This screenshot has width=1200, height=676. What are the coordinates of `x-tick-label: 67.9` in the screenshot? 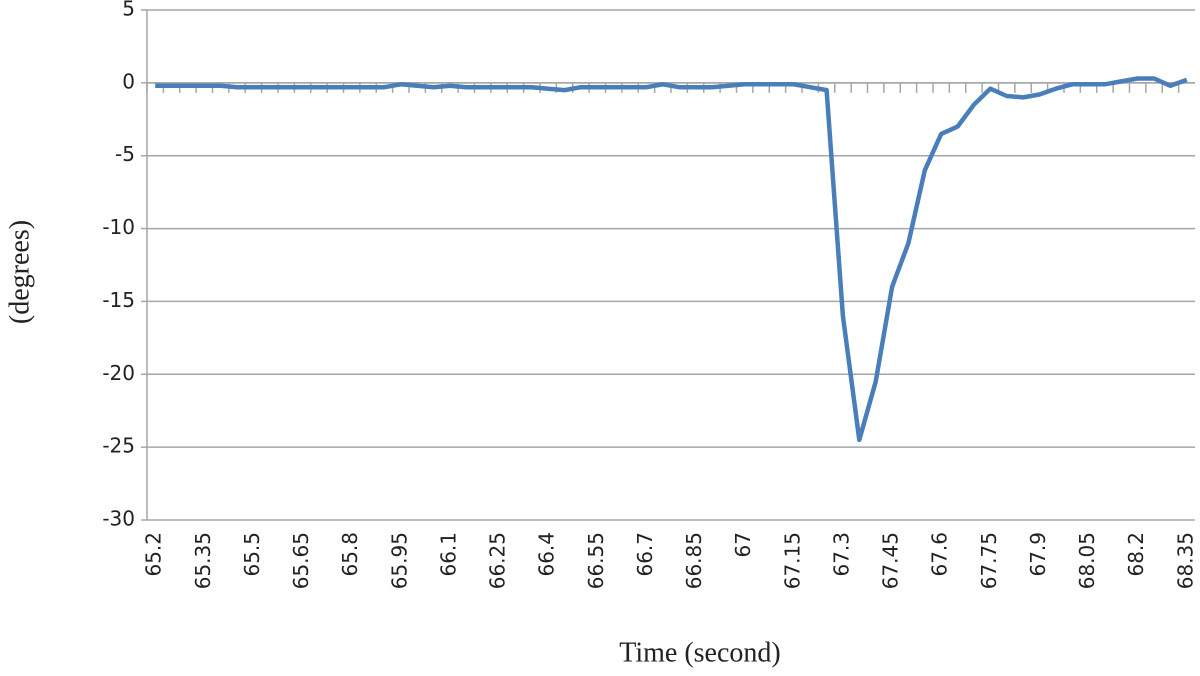 It's located at (1038, 554).